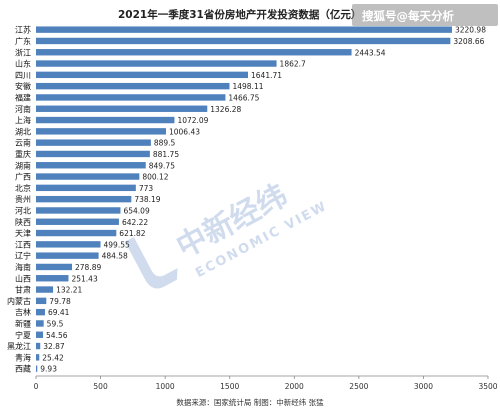  What do you see at coordinates (23, 165) in the screenshot?
I see `category-label: 湖南` at bounding box center [23, 165].